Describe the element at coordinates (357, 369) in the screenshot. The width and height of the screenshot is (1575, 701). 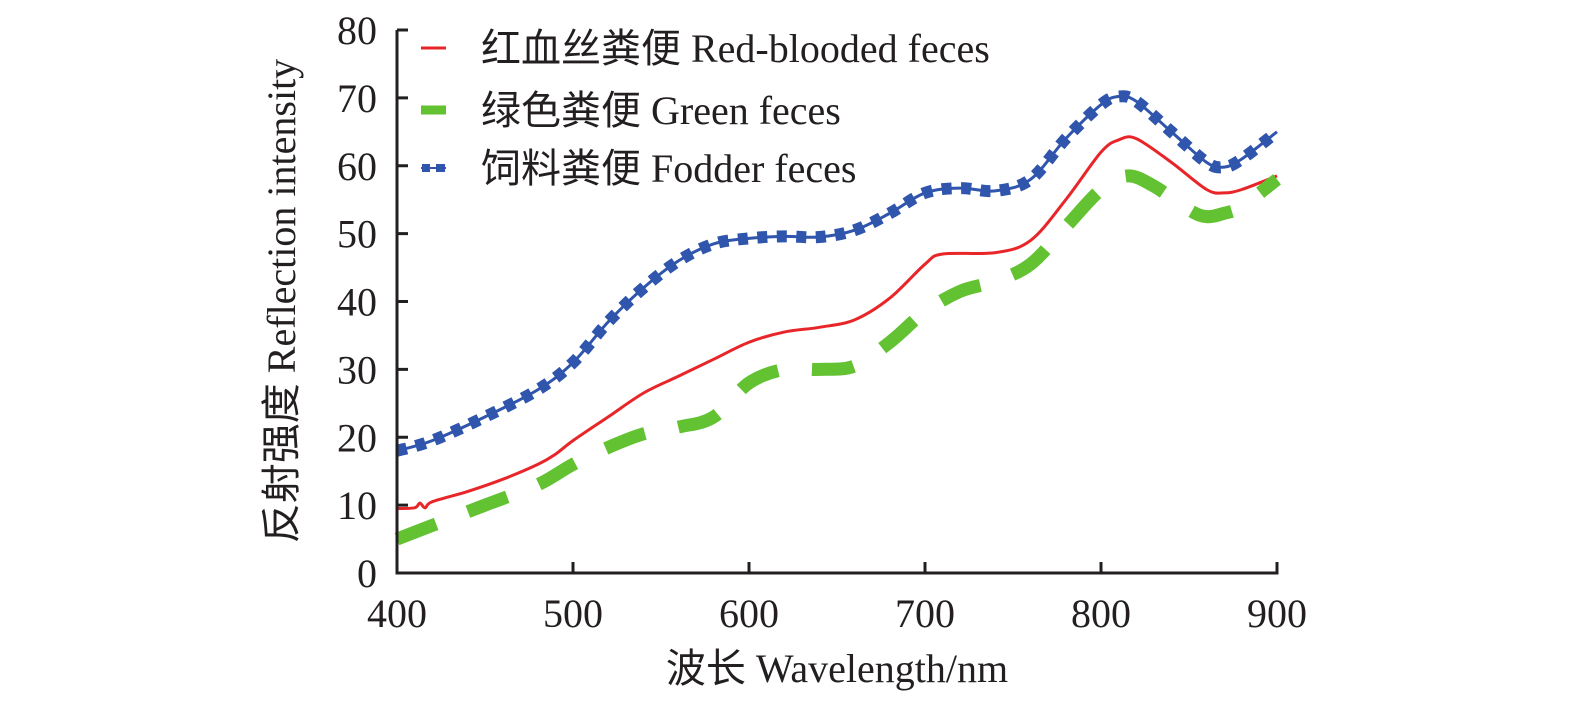
I see `y-tick-label: 30` at that location.